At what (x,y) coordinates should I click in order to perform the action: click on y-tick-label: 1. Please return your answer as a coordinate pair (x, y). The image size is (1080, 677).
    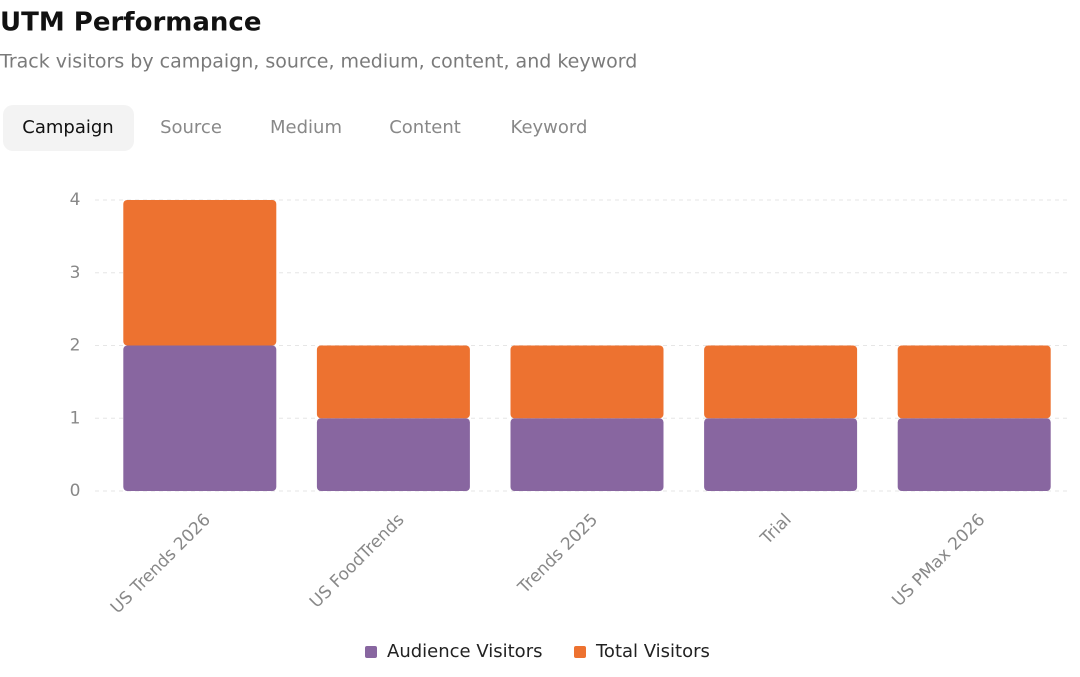
    Looking at the image, I should click on (75, 418).